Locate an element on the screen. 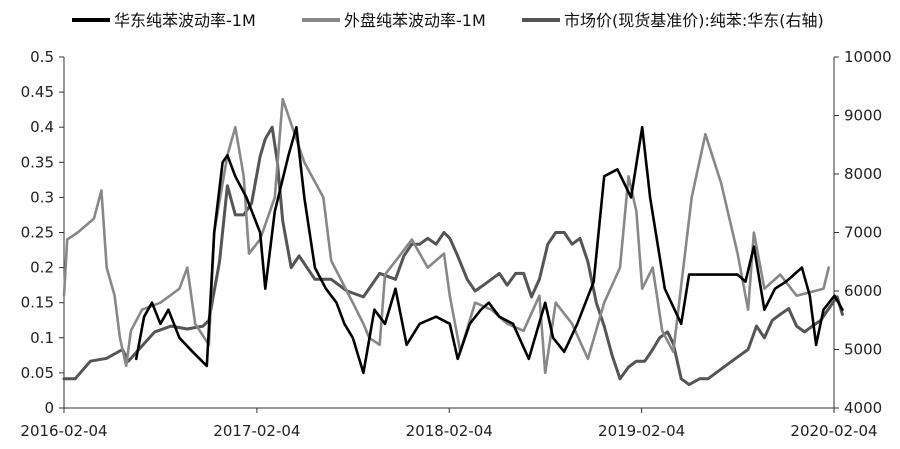  right-tick-label: 10000 is located at coordinates (868, 57).